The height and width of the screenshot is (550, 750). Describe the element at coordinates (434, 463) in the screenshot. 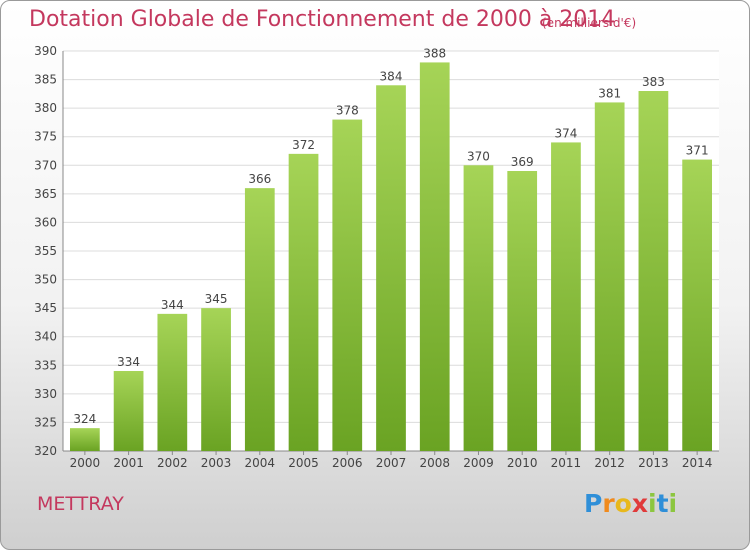

I see `x-tick-label: 2008` at that location.